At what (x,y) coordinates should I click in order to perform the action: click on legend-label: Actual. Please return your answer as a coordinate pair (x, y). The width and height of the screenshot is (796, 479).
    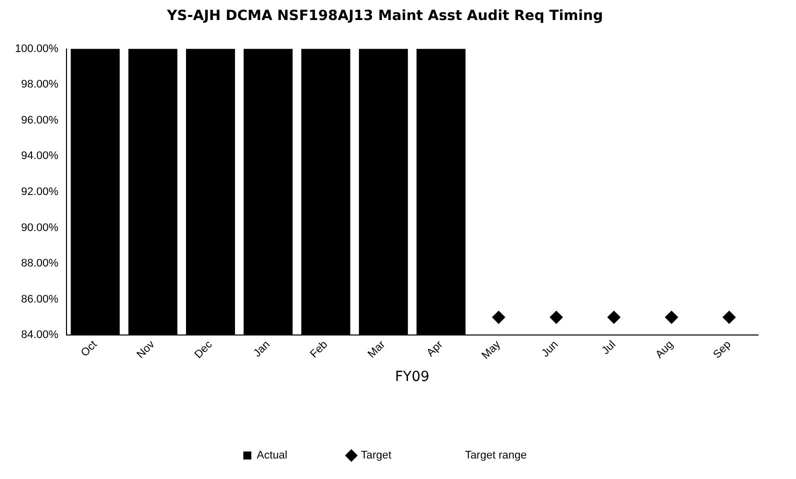
    Looking at the image, I should click on (272, 456).